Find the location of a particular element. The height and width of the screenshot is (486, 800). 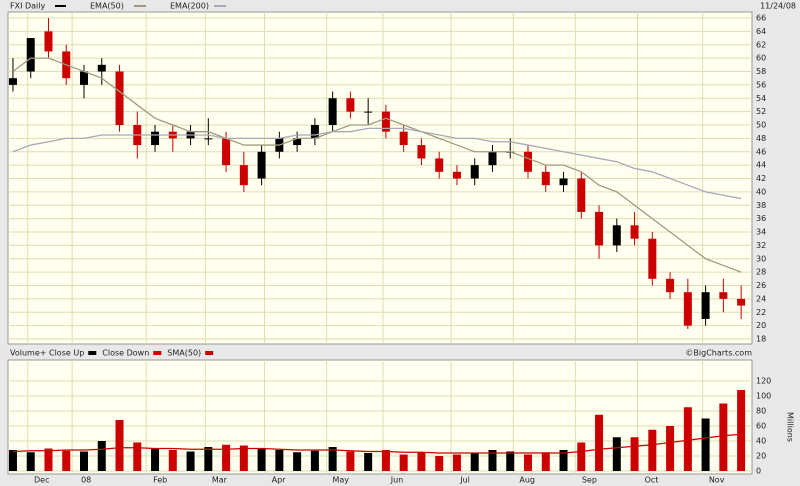

y-tick-label: 64 is located at coordinates (761, 31).